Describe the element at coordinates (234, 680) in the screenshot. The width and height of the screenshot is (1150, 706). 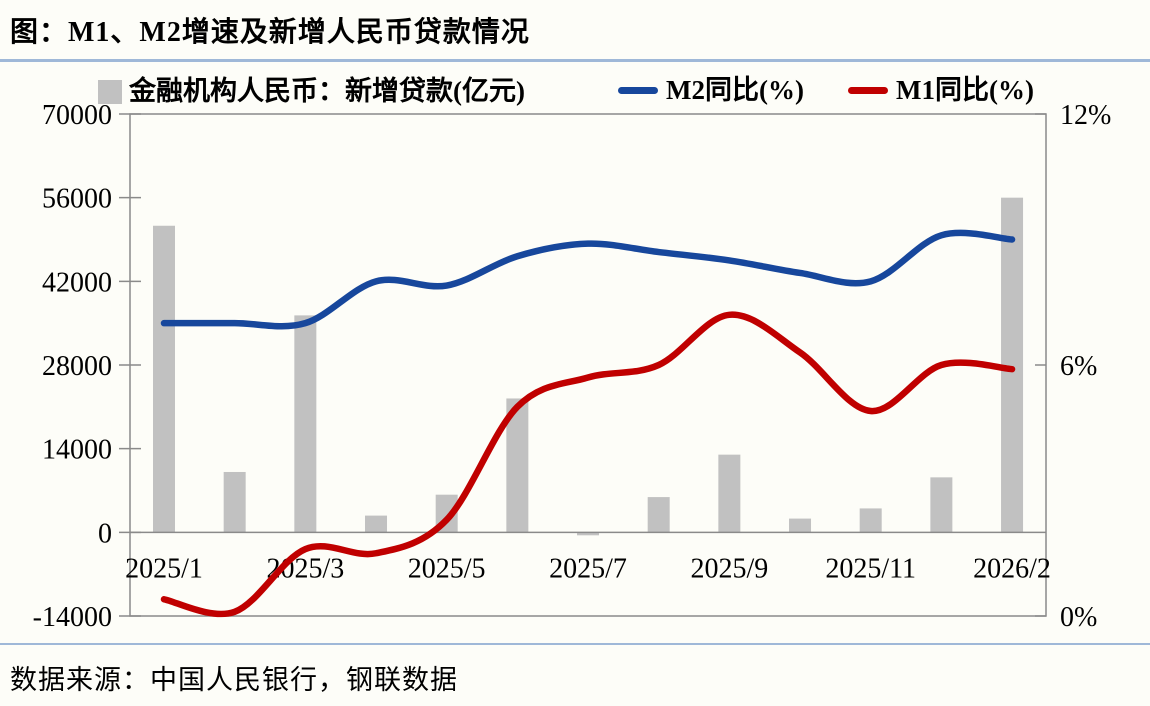
I see `source-note: 数据来源：中国人民银行，钢联数据` at that location.